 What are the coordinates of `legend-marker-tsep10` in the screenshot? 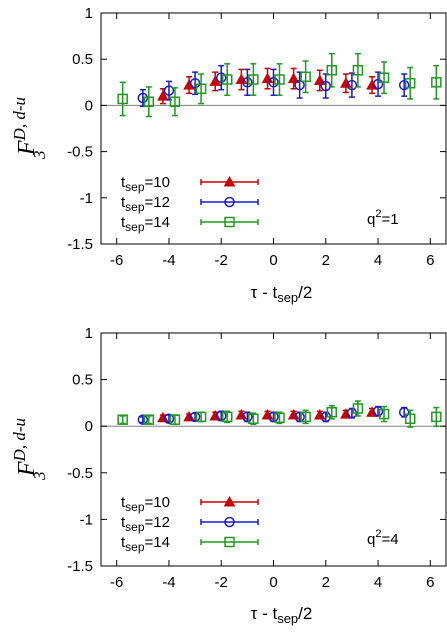 It's located at (229, 181).